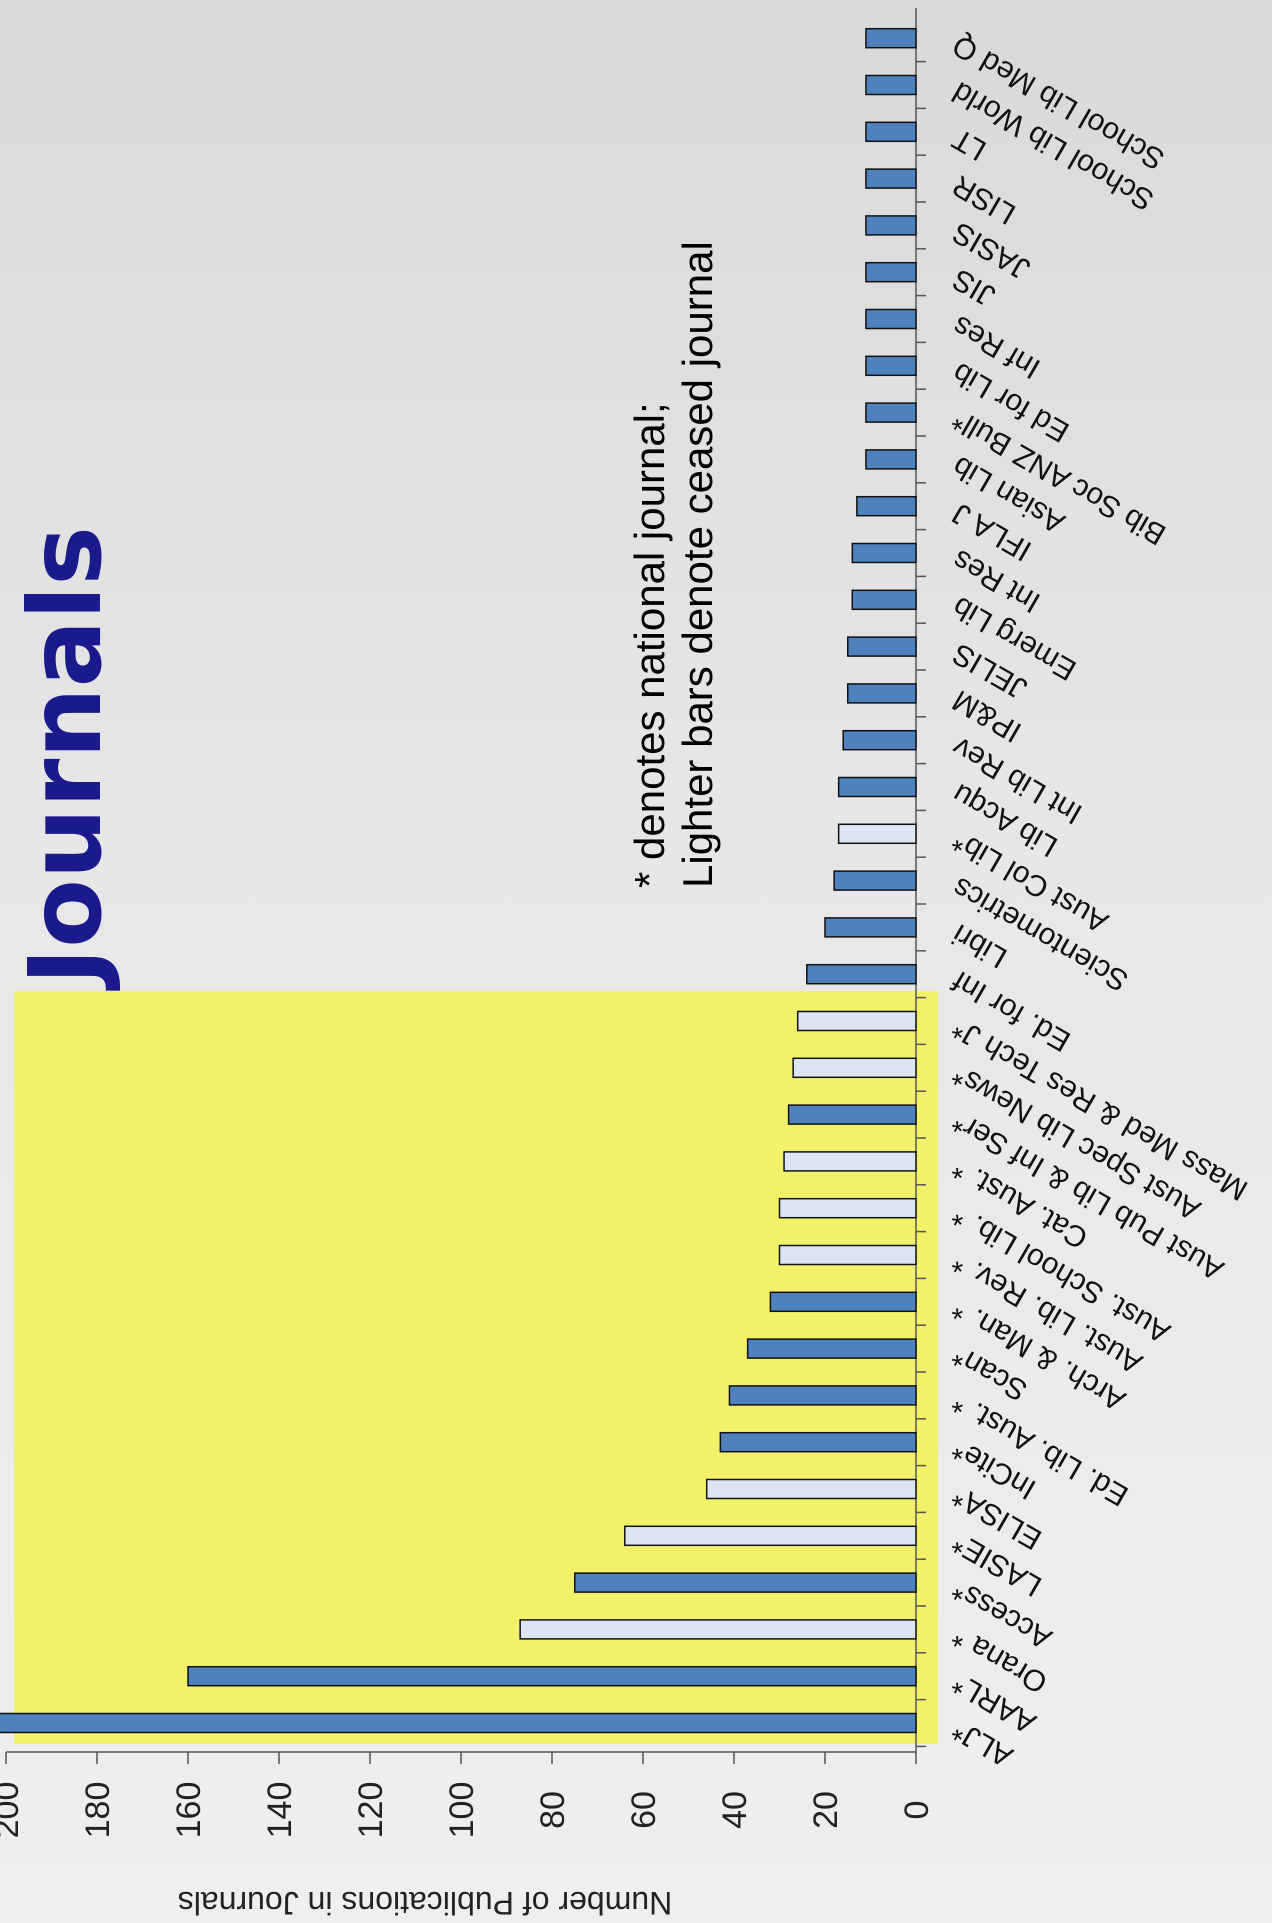 The width and height of the screenshot is (1272, 1923). What do you see at coordinates (826, 1810) in the screenshot?
I see `tick-label: 20` at bounding box center [826, 1810].